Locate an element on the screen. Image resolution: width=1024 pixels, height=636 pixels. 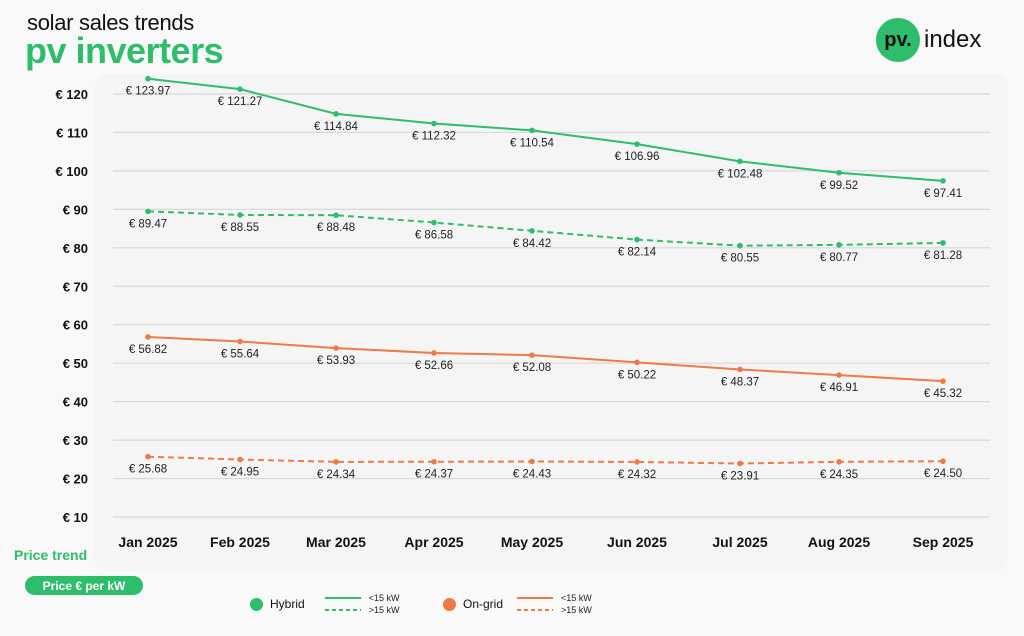
data-label: € 82.14 is located at coordinates (637, 253).